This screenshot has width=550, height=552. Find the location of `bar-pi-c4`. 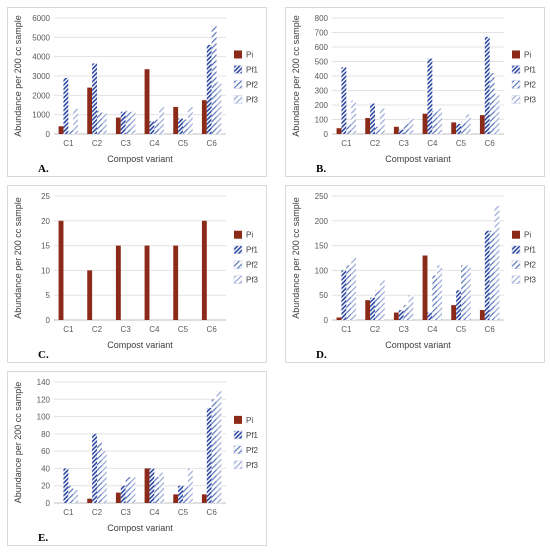

bar-pi-c4 is located at coordinates (147, 485).